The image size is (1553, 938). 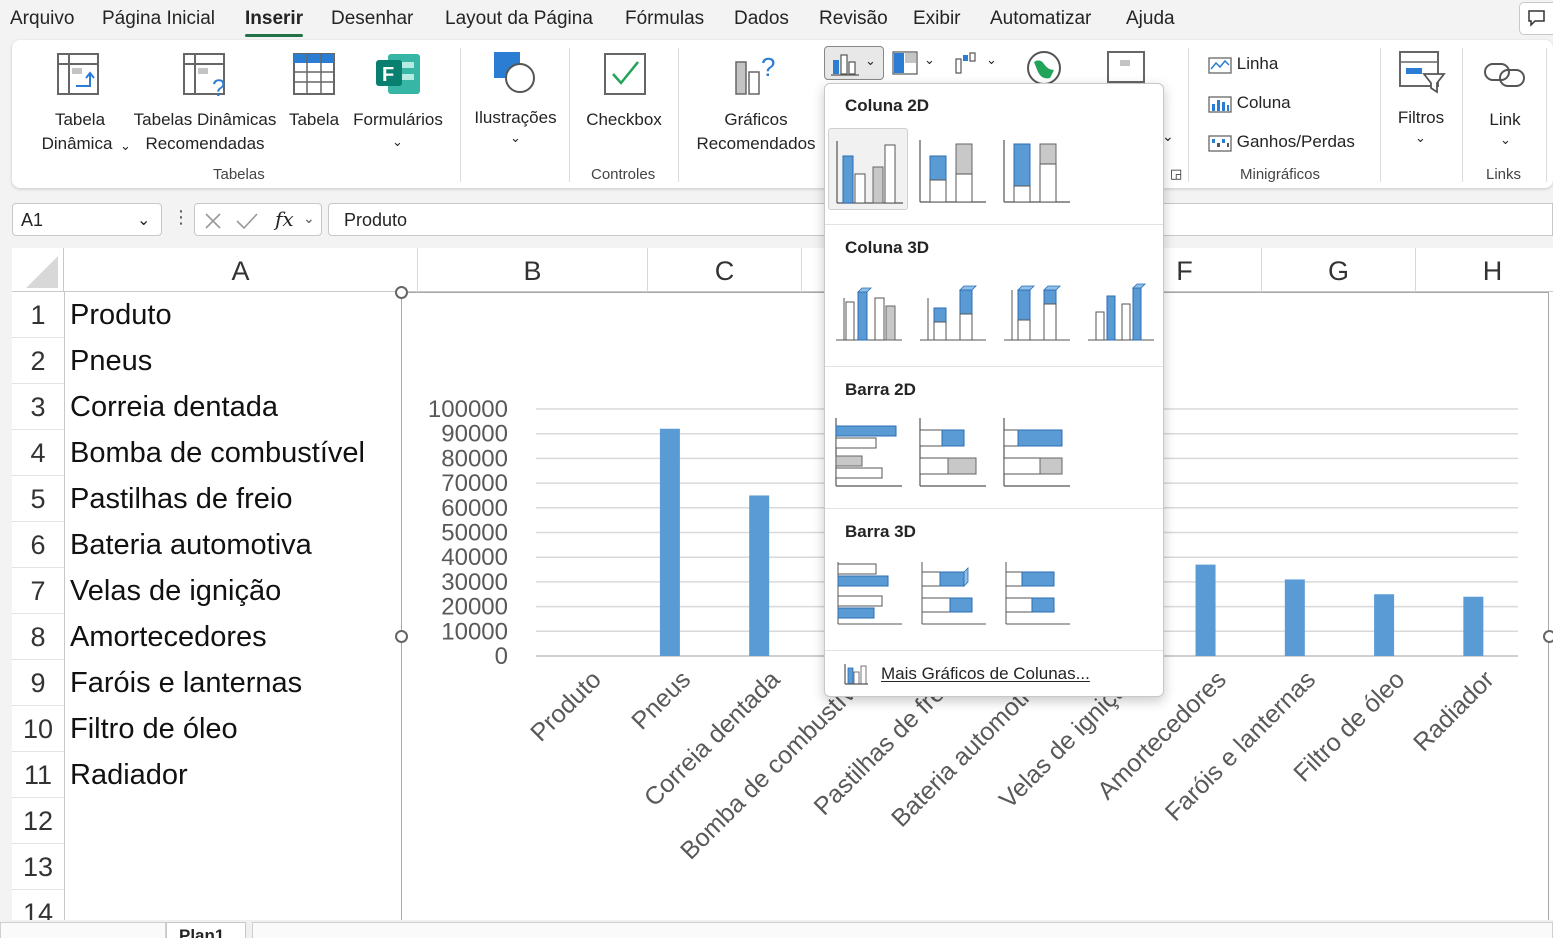 I want to click on link-label: Link, so click(x=1505, y=119).